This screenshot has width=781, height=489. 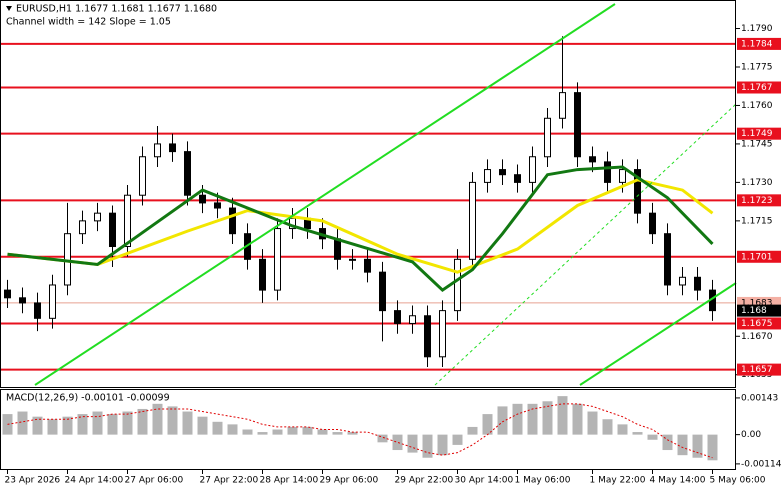 I want to click on x-tick-label: 24 Apr 14:00, so click(x=94, y=481).